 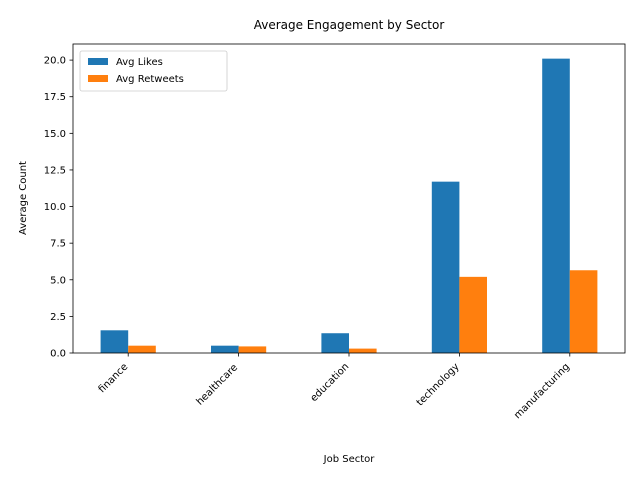 What do you see at coordinates (445, 267) in the screenshot?
I see `bar-avg-likes-technology` at bounding box center [445, 267].